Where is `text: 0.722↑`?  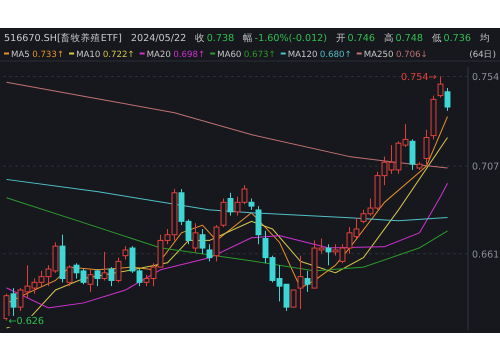
text: 0.722↑ is located at coordinates (118, 55).